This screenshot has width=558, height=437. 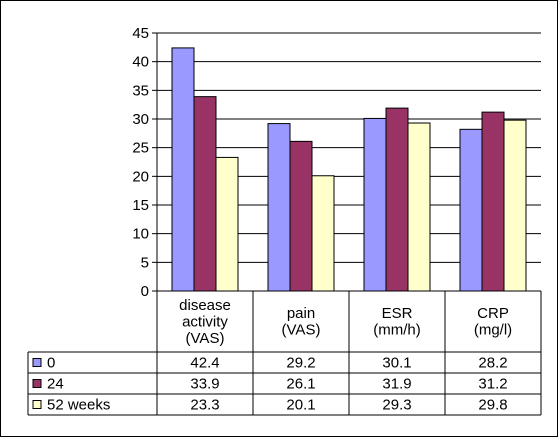 I want to click on data-label: 26.1, so click(x=300, y=384).